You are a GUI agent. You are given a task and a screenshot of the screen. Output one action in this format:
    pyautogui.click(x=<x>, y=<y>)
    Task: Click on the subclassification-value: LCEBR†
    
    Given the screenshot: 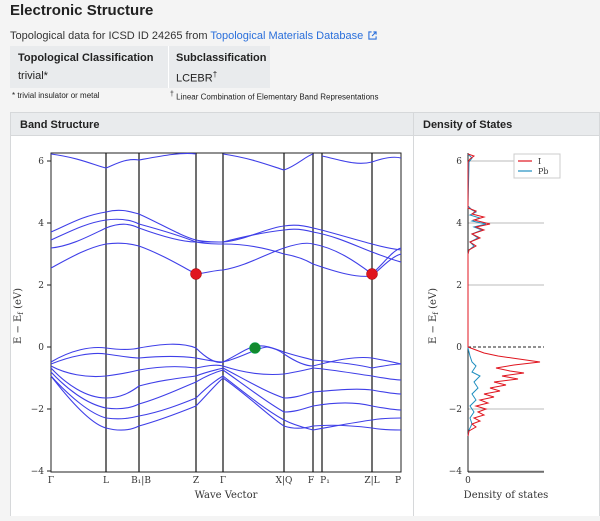 What is the action you would take?
    pyautogui.click(x=196, y=77)
    